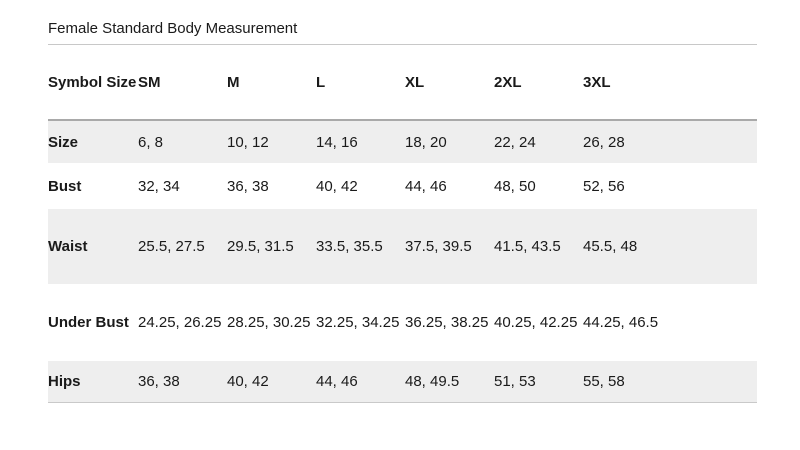 This screenshot has height=450, width=800. I want to click on cell-underbust-m: 28.25, 30.25, so click(269, 322).